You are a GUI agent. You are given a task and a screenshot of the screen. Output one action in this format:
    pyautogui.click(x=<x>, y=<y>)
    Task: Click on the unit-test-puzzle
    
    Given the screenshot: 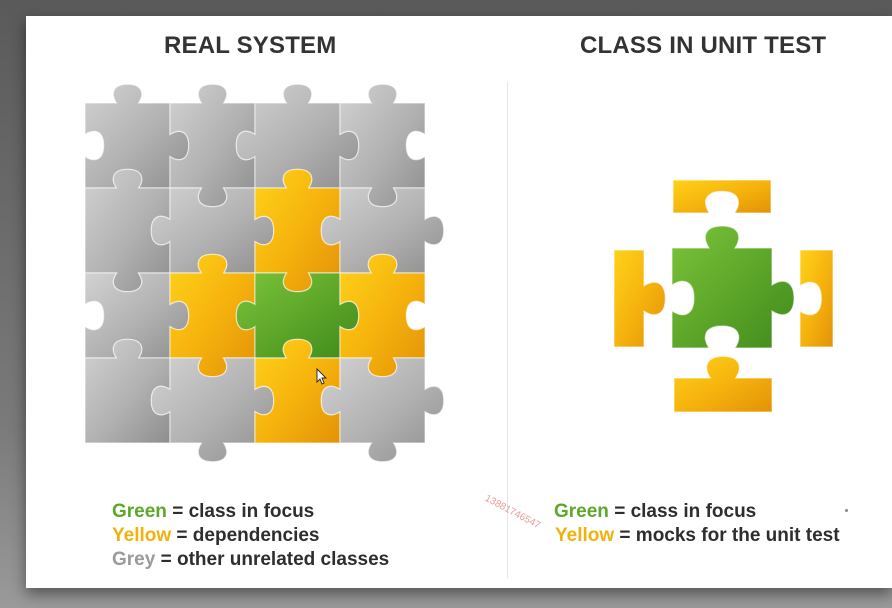 What is the action you would take?
    pyautogui.click(x=723, y=296)
    